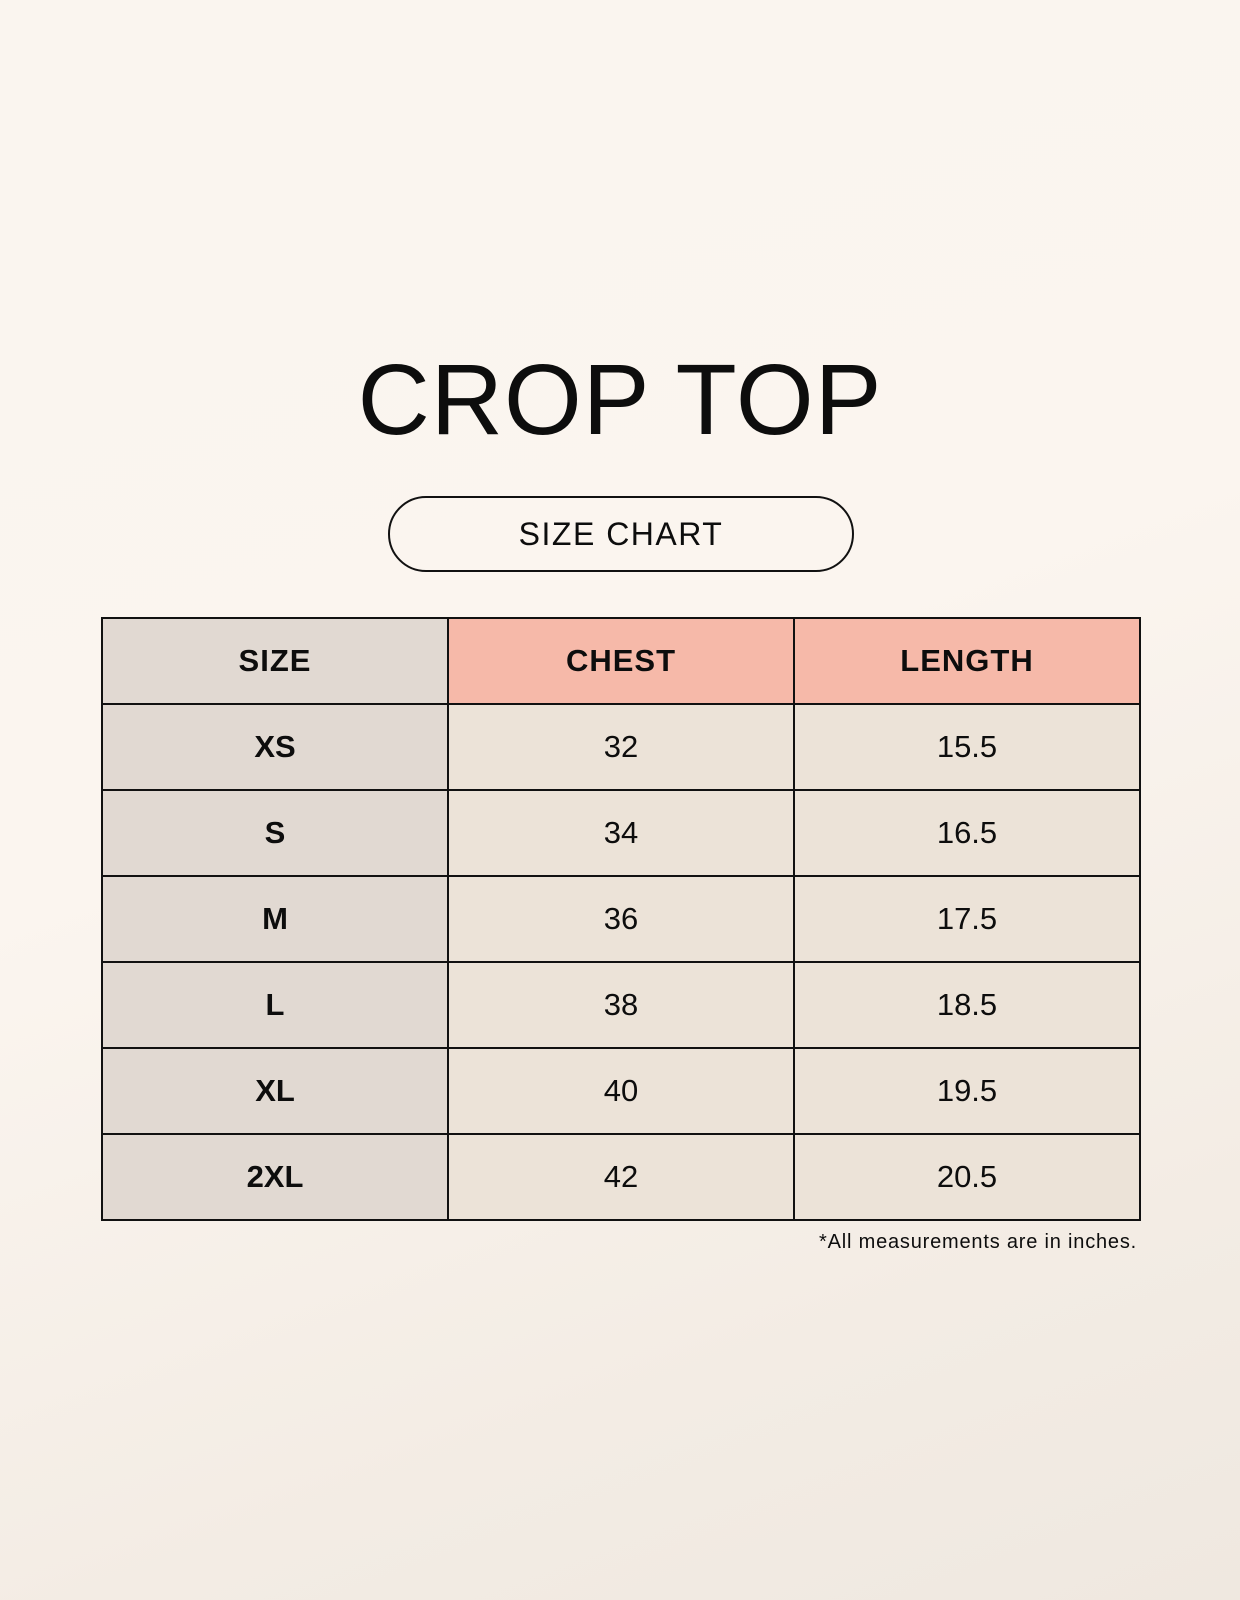  I want to click on page-title: CROP TOP, so click(620, 400).